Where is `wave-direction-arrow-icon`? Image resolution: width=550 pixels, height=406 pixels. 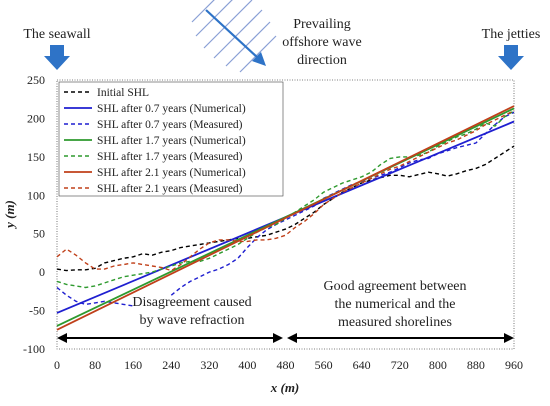
wave-direction-arrow-icon is located at coordinates (235, 37).